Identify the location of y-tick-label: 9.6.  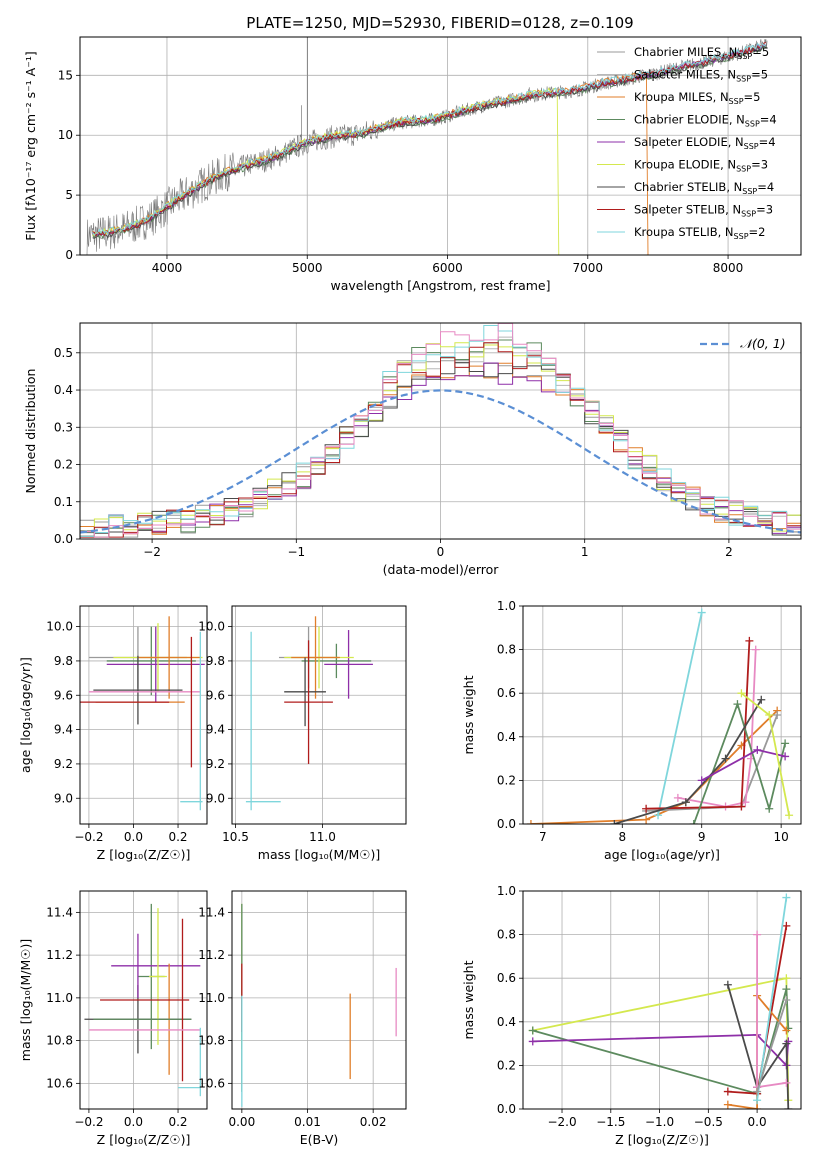
(63, 695).